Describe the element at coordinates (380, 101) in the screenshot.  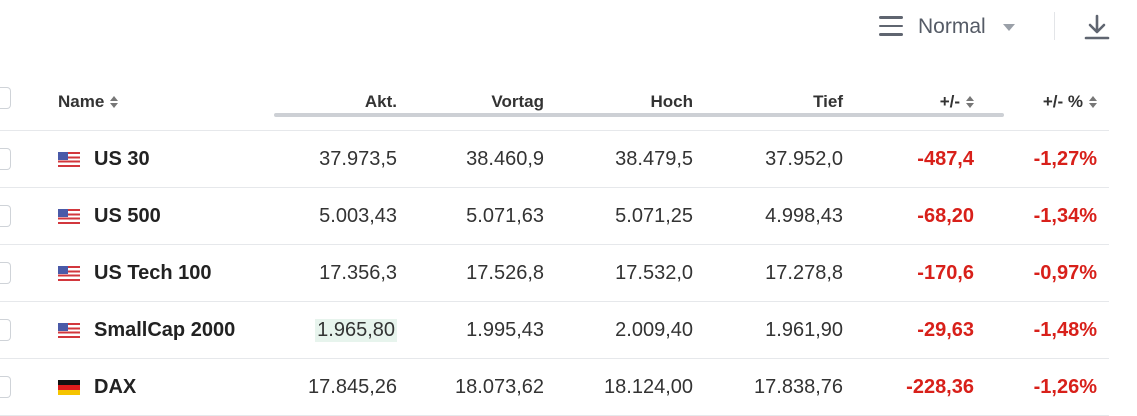
I see `column-header-akt: Akt.` at that location.